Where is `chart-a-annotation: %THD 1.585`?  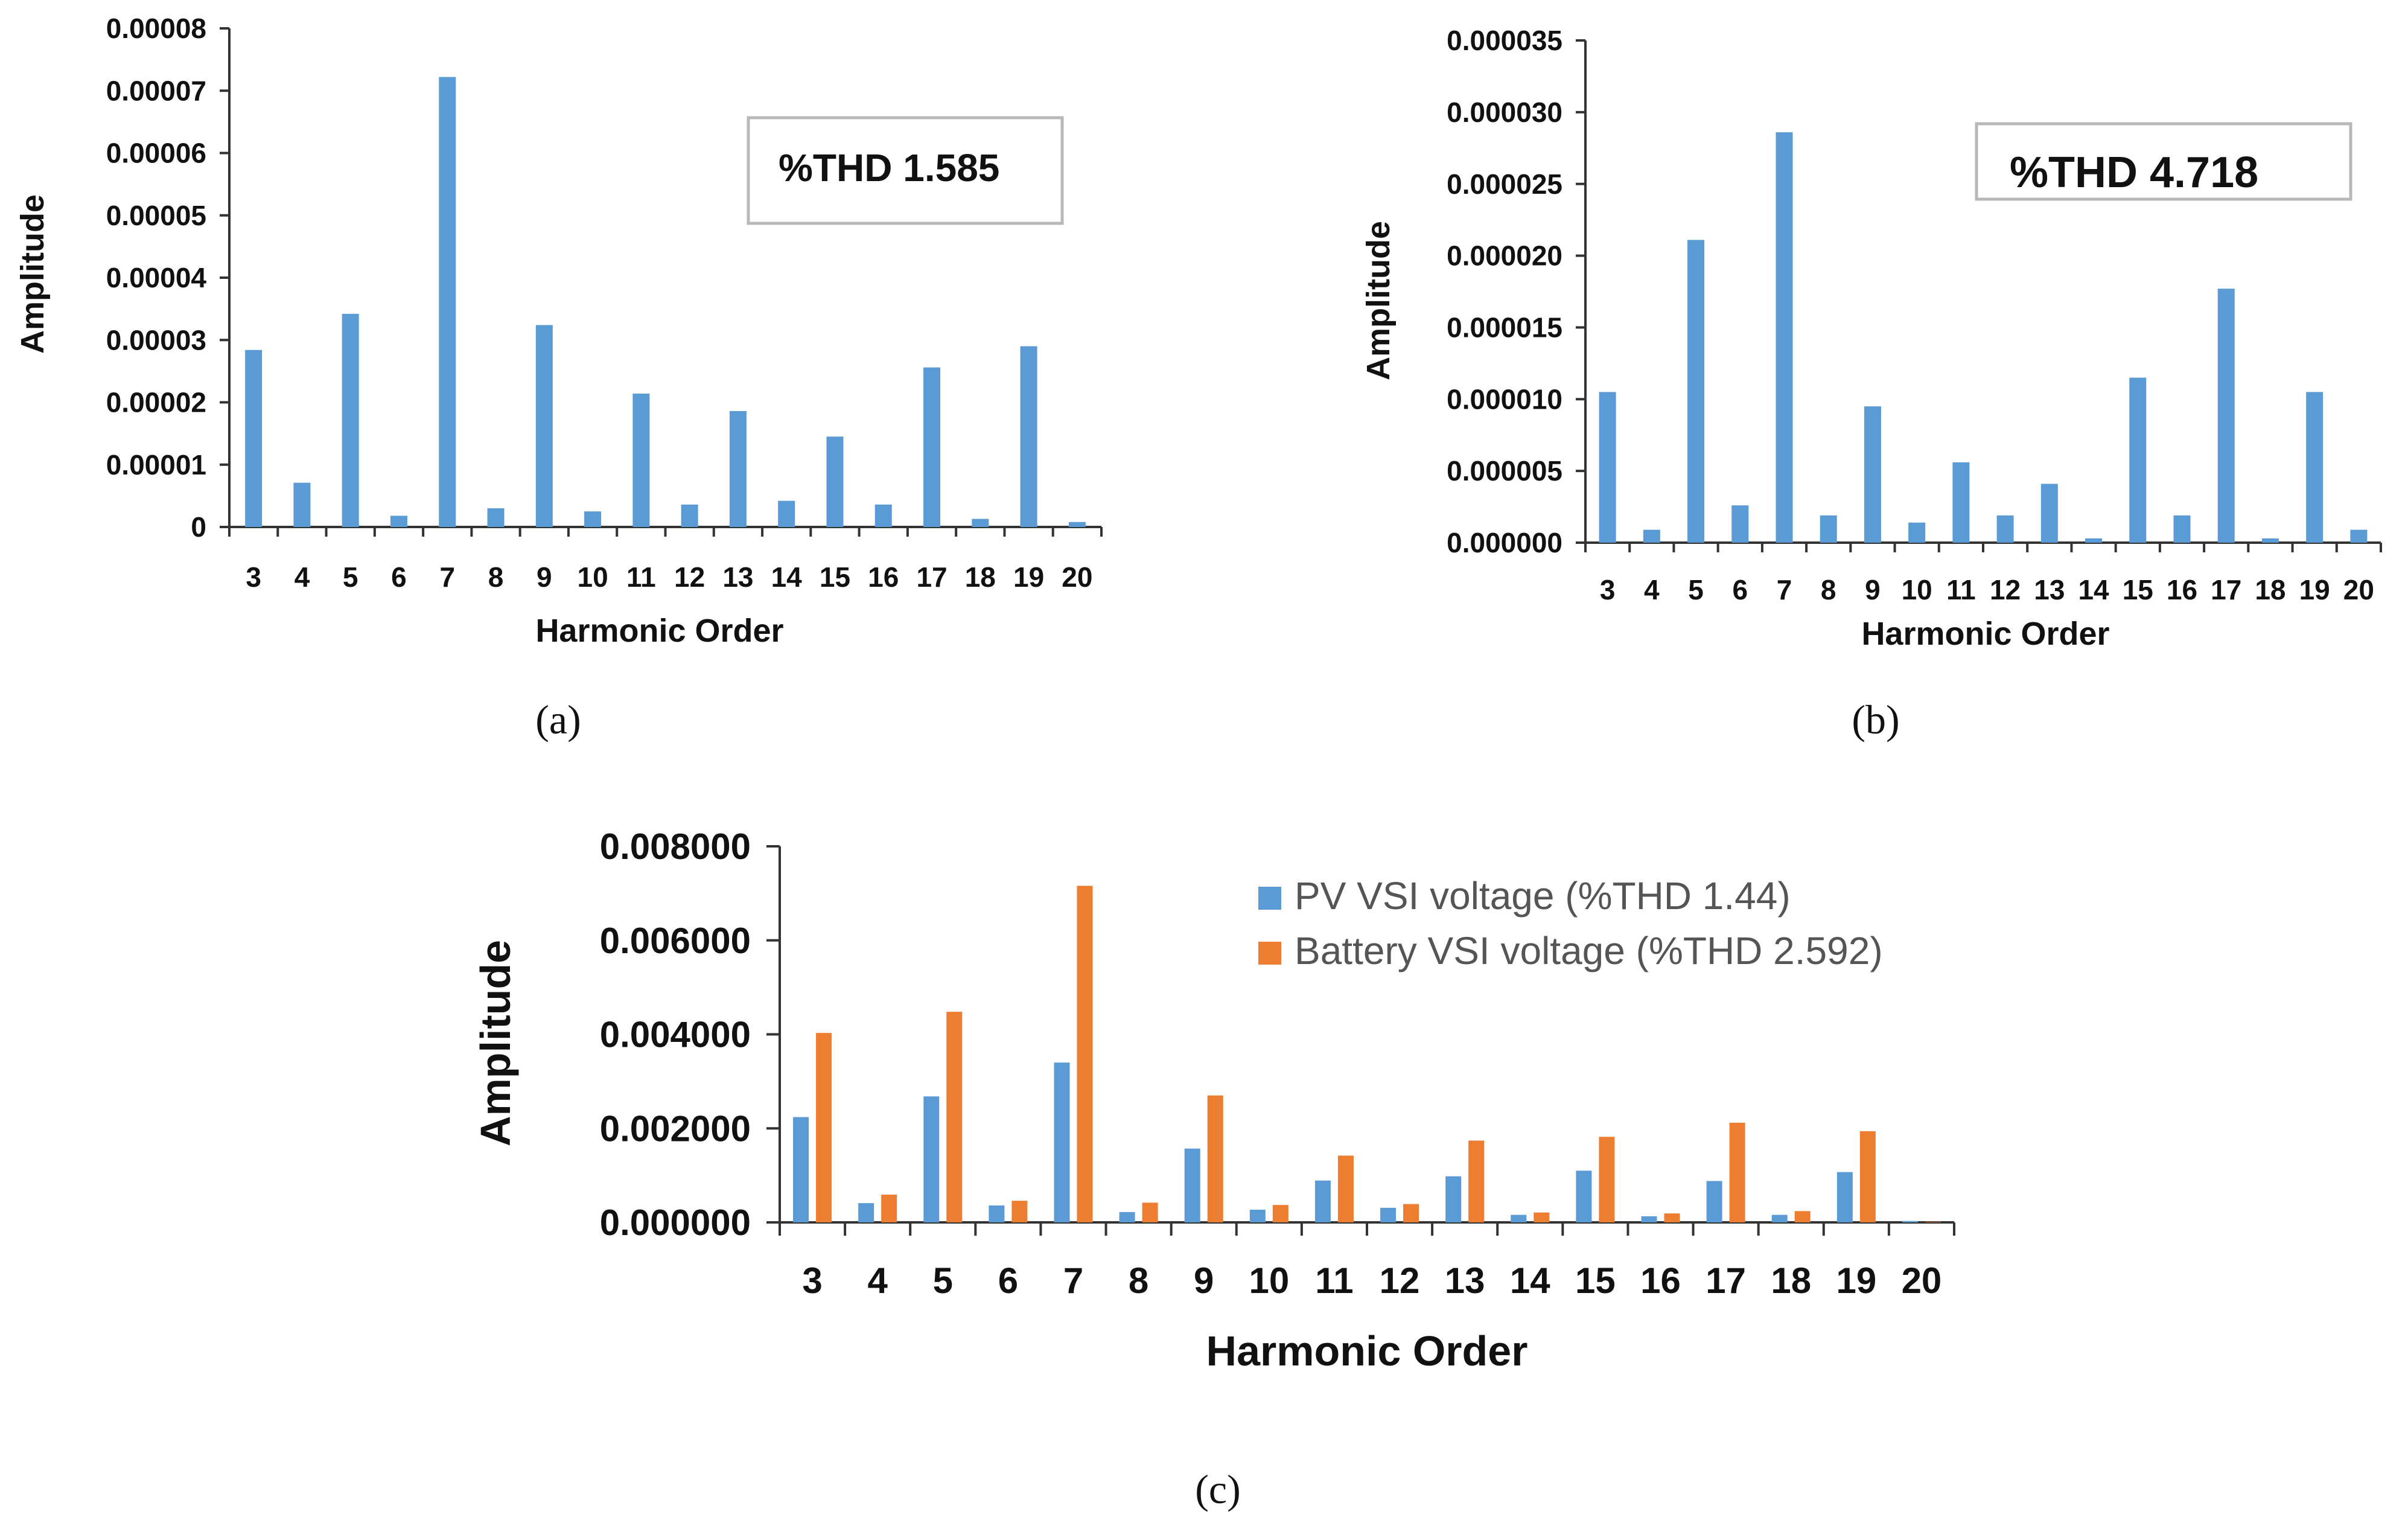
chart-a-annotation: %THD 1.585 is located at coordinates (889, 168).